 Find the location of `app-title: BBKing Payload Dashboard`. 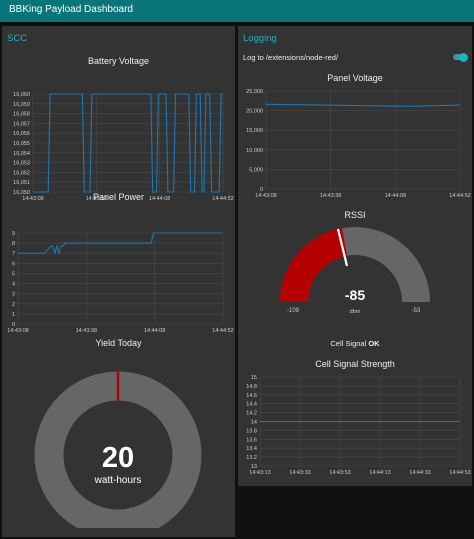

app-title: BBKing Payload Dashboard is located at coordinates (71, 9).